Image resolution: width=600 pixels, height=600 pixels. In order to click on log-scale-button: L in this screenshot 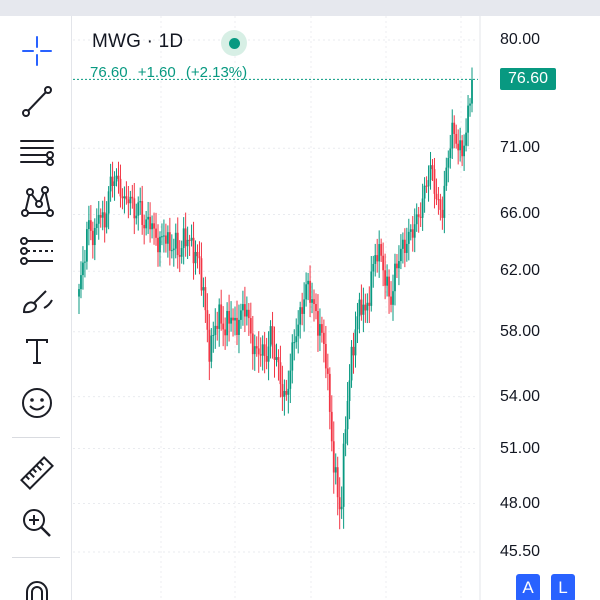, I will do `click(563, 587)`.